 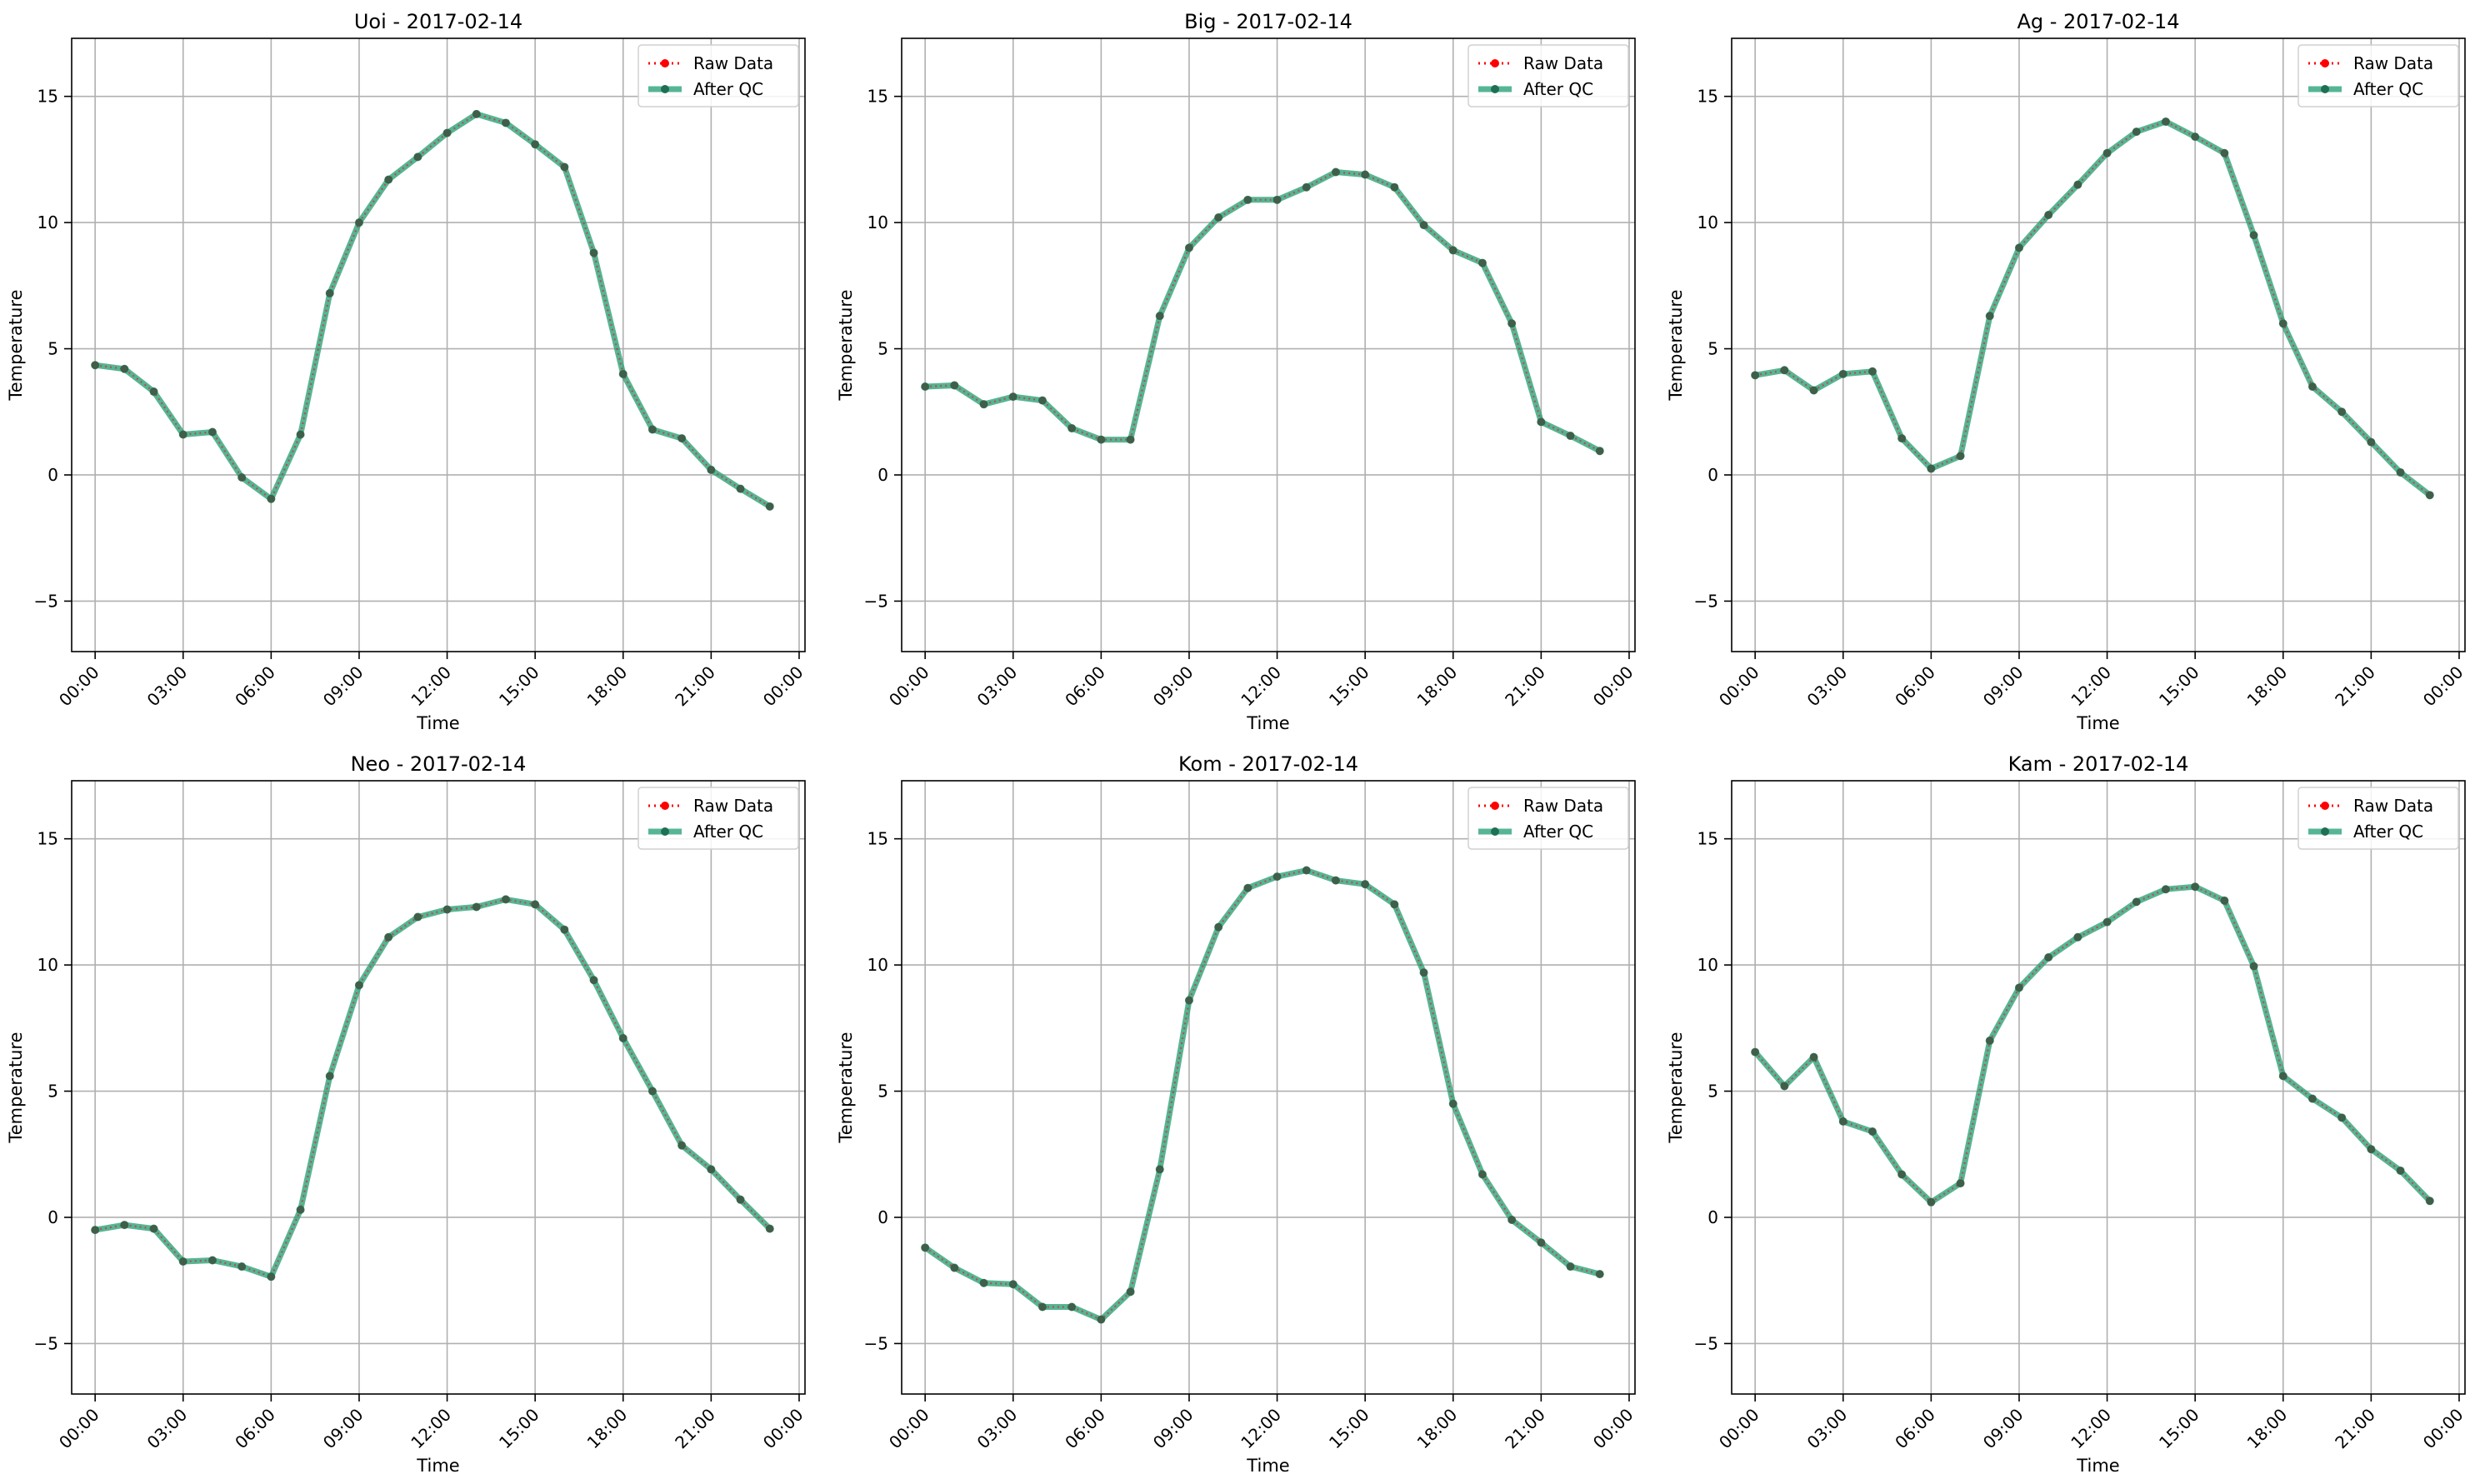 I want to click on legend: Raw Data After QC, so click(x=2378, y=818).